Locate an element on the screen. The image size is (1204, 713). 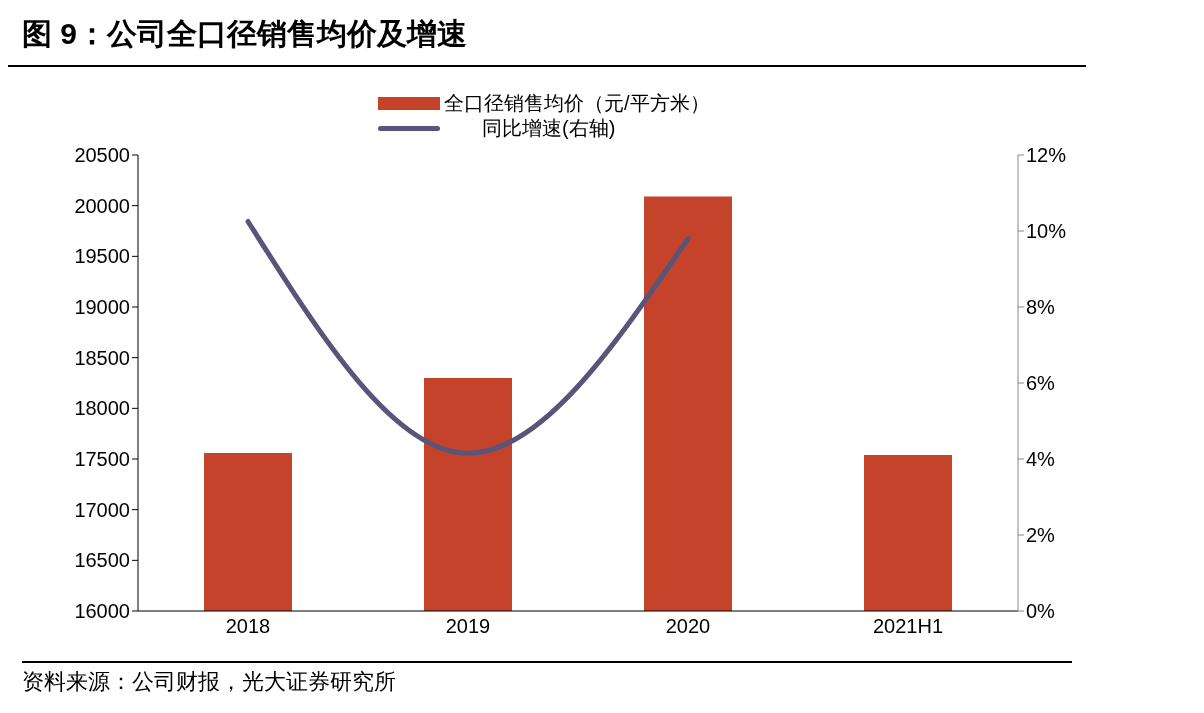
y-tick-label: 16500 is located at coordinates (102, 560).